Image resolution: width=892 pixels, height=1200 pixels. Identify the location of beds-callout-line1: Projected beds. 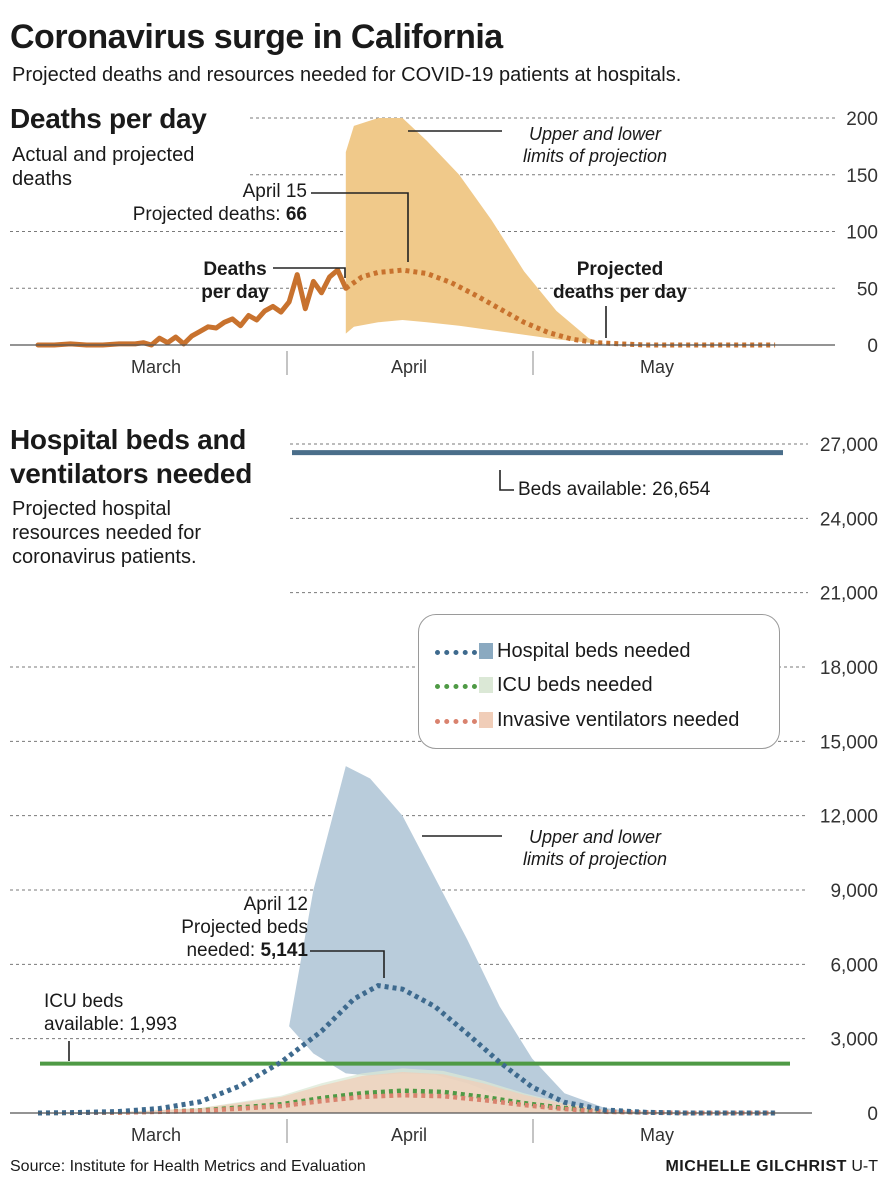
(244, 927).